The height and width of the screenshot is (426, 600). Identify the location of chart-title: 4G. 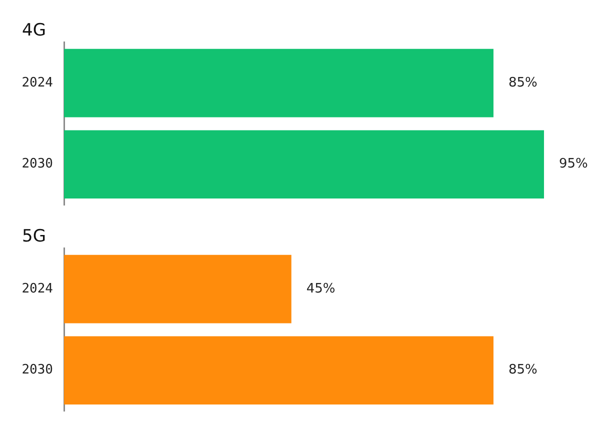
(34, 30).